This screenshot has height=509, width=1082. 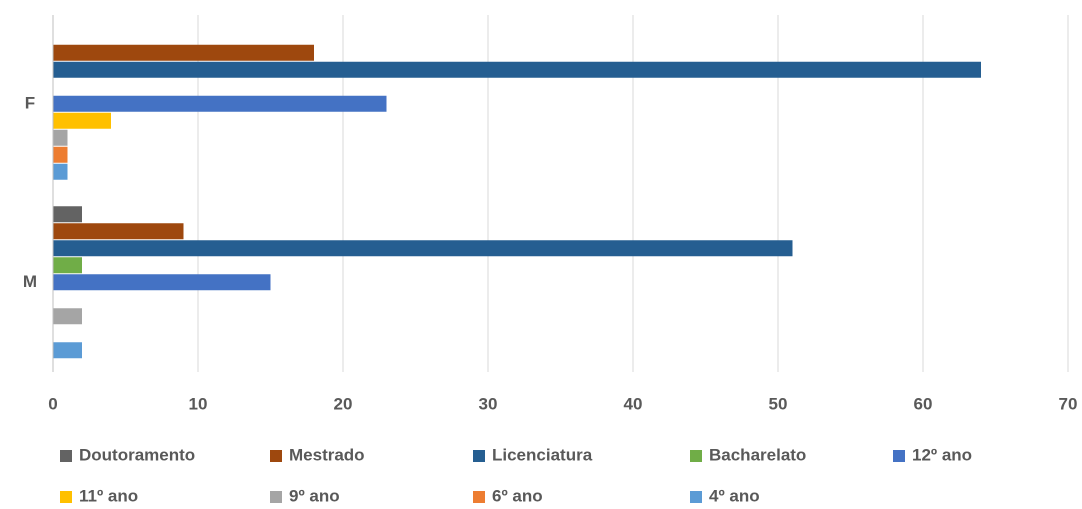 What do you see at coordinates (517, 495) in the screenshot?
I see `legend-label: 6º ano` at bounding box center [517, 495].